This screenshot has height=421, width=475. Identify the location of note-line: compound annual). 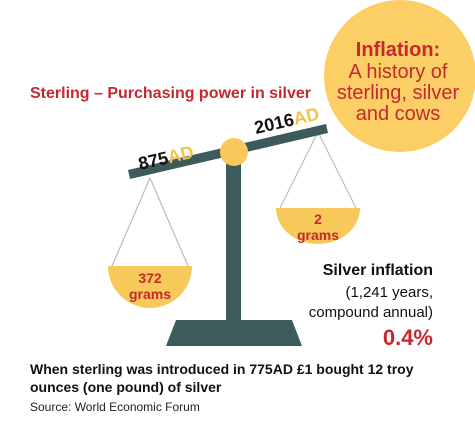
(371, 312).